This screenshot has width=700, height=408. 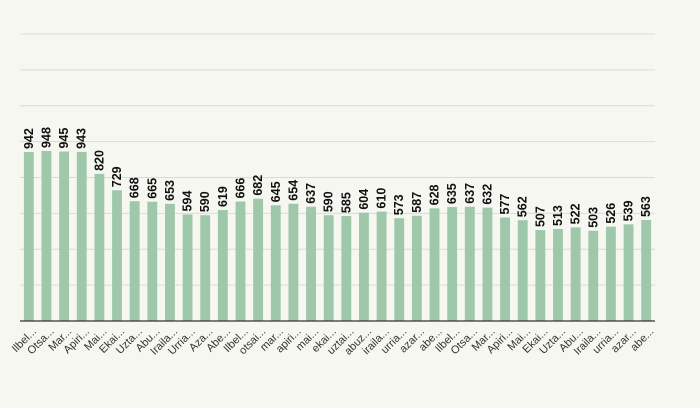 What do you see at coordinates (152, 188) in the screenshot?
I see `data-label: 665` at bounding box center [152, 188].